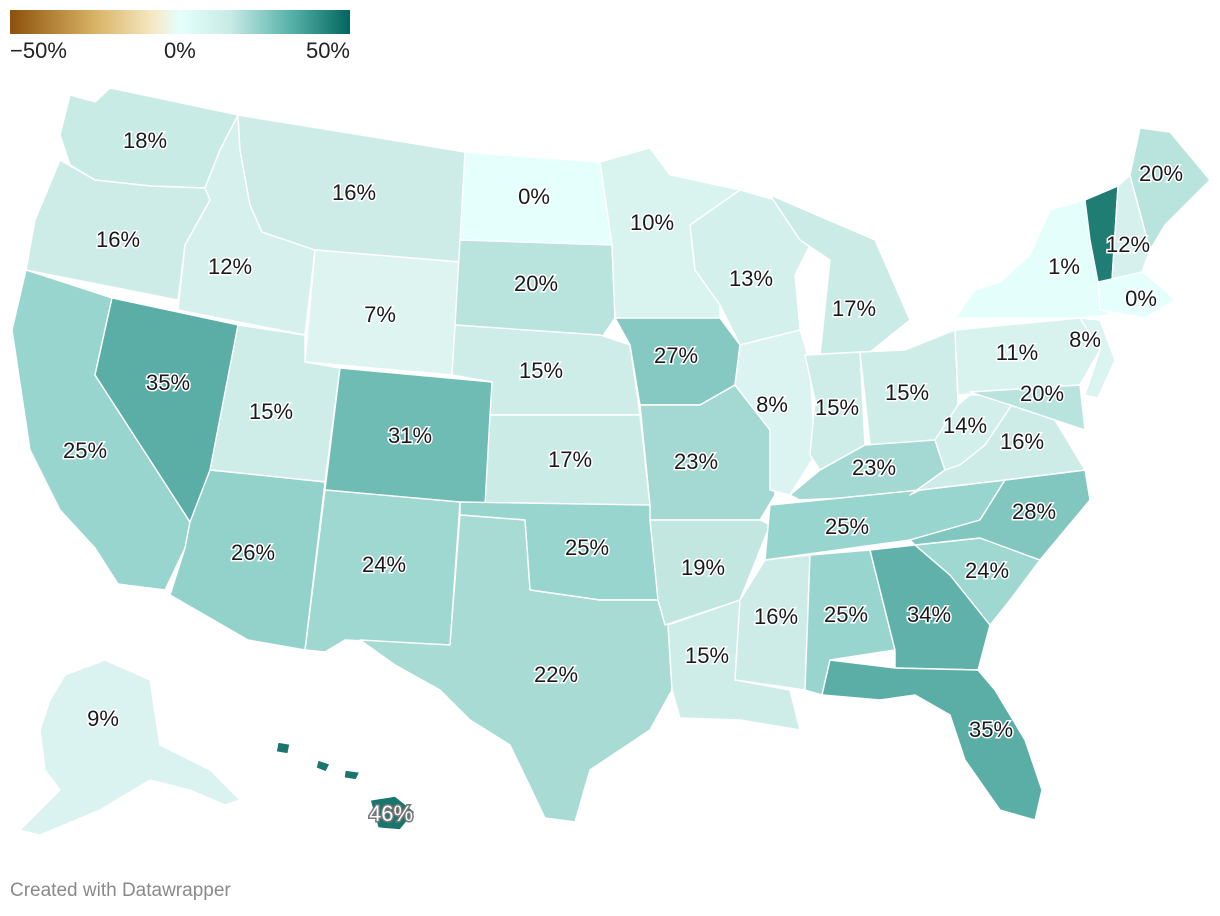 This screenshot has height=916, width=1220. I want to click on state-tx, so click(516, 668).